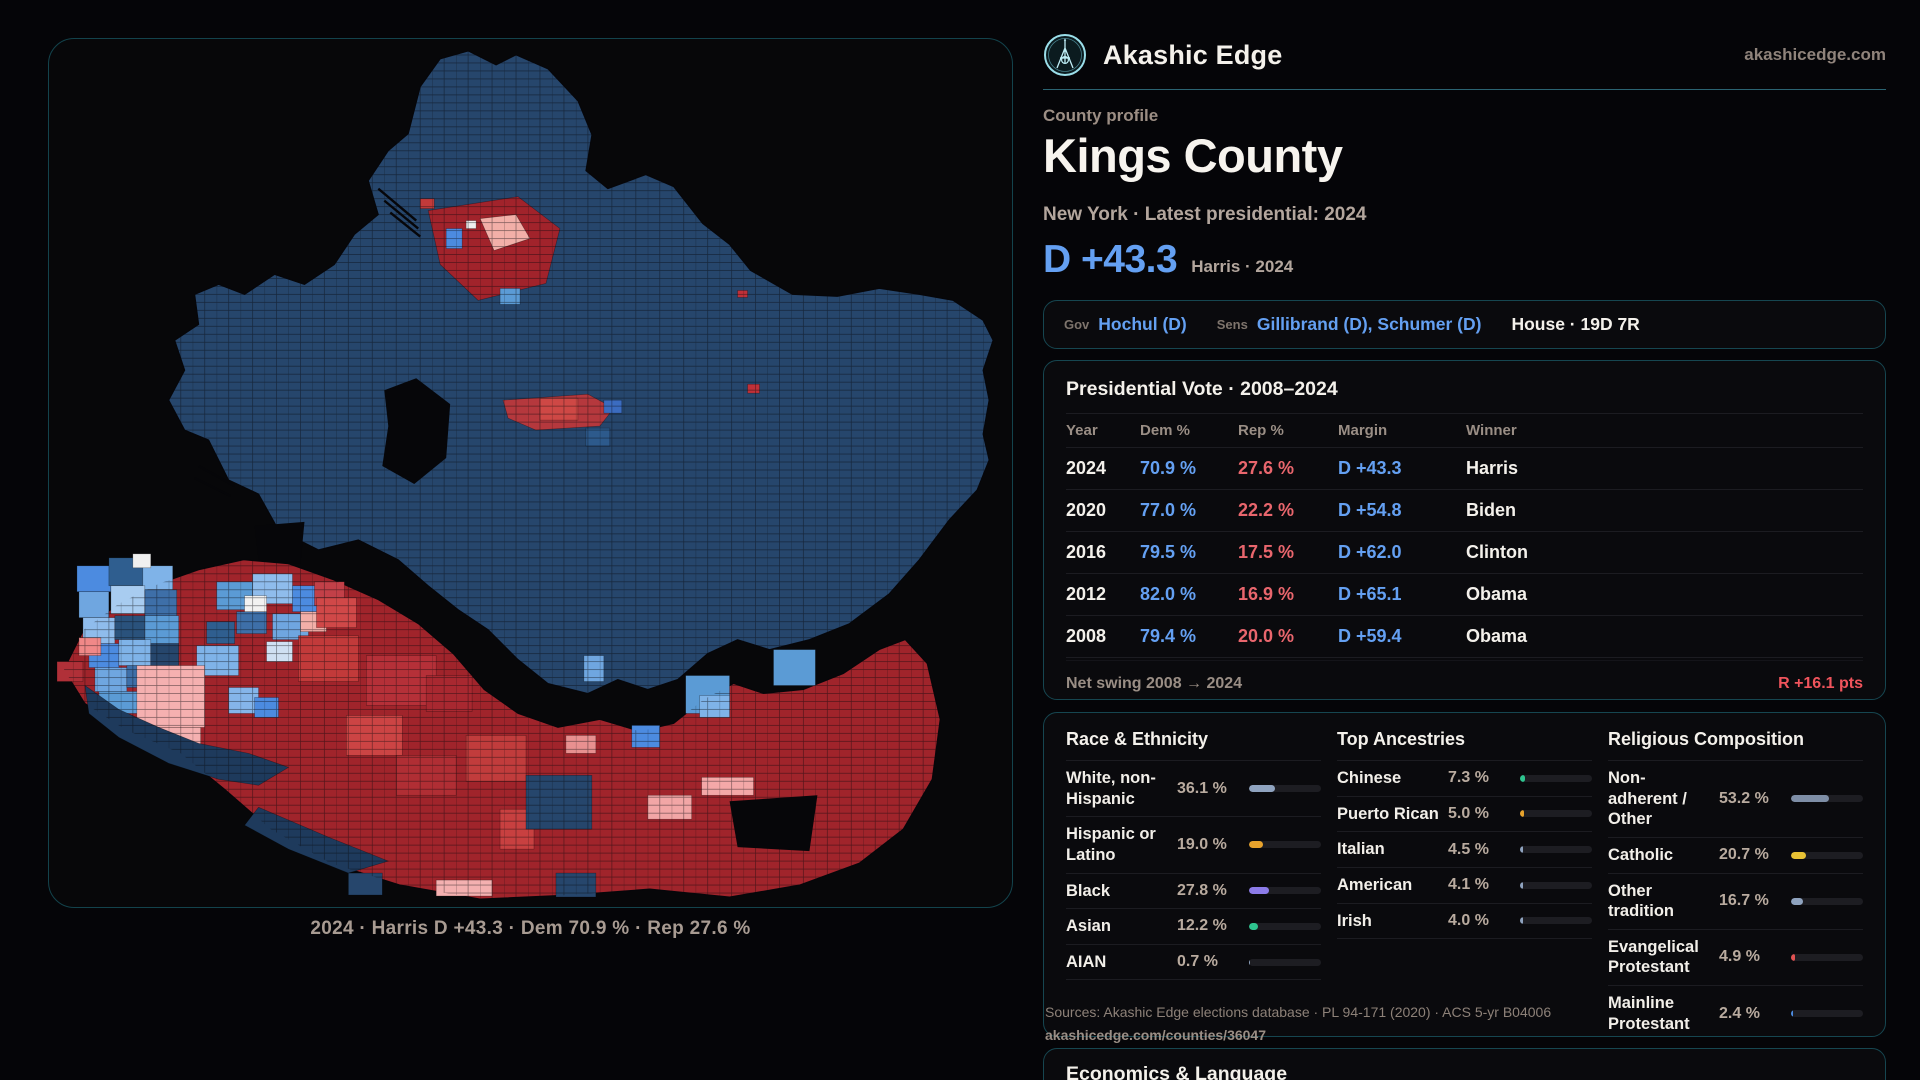  What do you see at coordinates (1155, 1035) in the screenshot?
I see `county-url-link: akashicedge.com/counties/36047` at bounding box center [1155, 1035].